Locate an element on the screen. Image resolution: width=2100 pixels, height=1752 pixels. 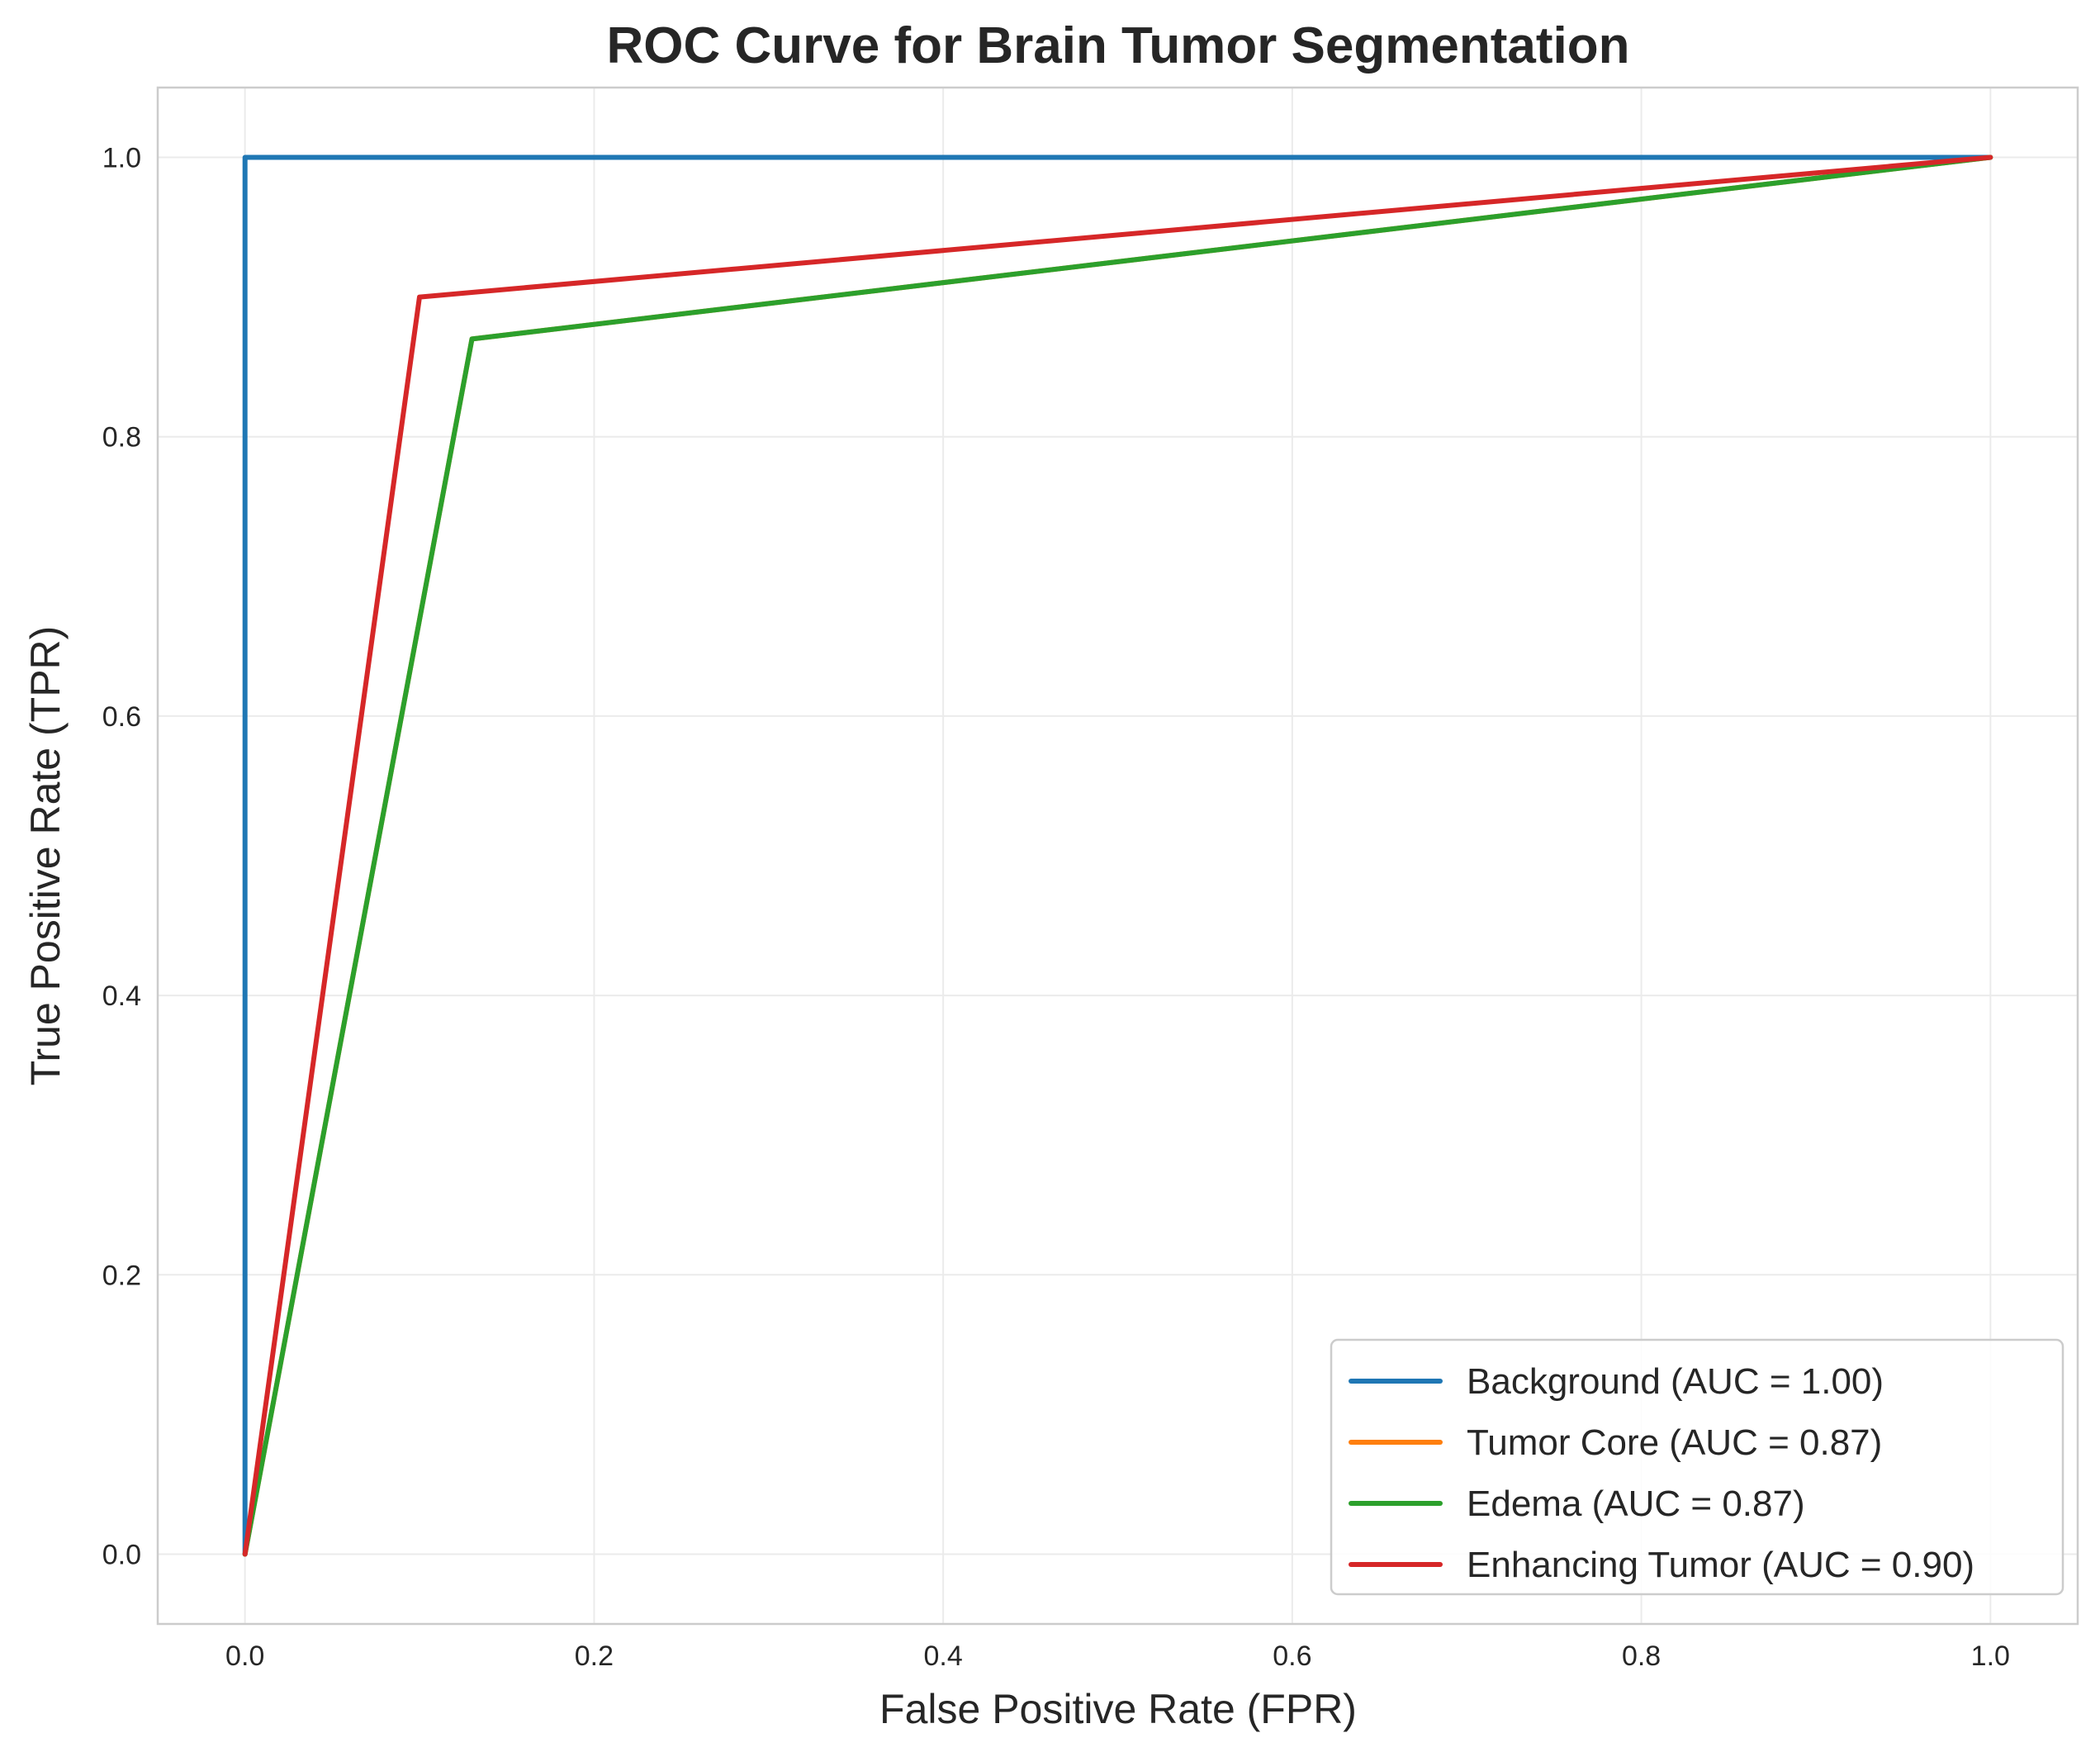
y-tick-label: 0.0 is located at coordinates (122, 1554).